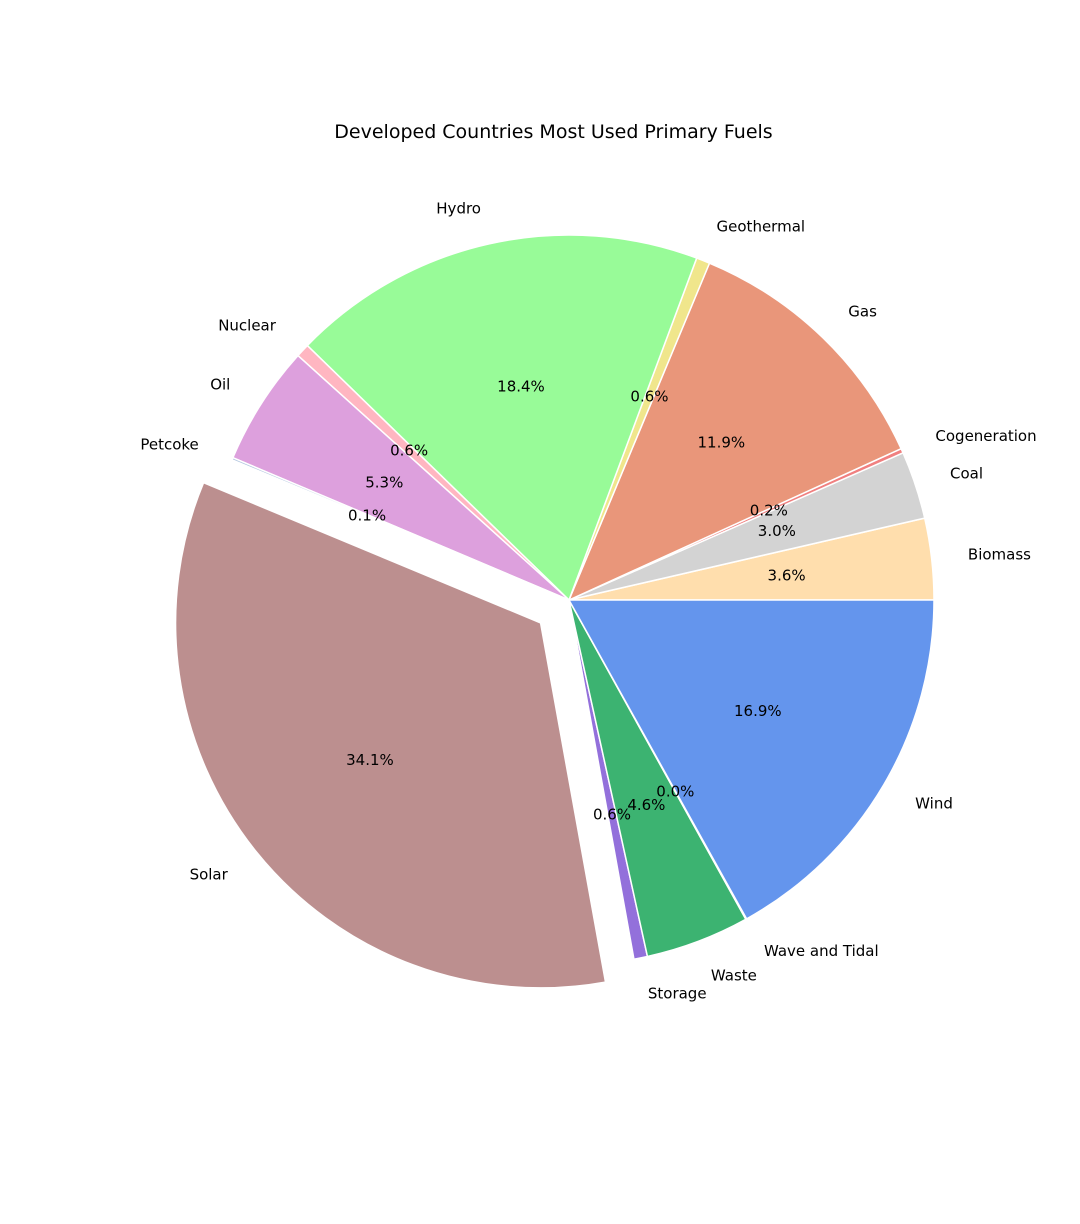 The height and width of the screenshot is (1224, 1080). Describe the element at coordinates (862, 312) in the screenshot. I see `slice-label-gas: Gas` at that location.